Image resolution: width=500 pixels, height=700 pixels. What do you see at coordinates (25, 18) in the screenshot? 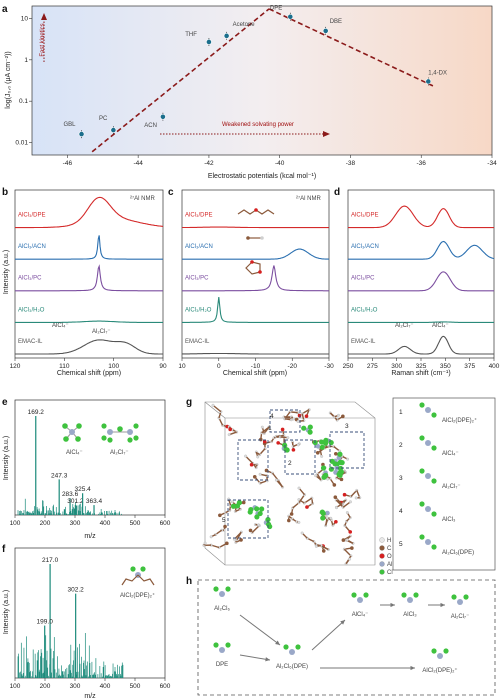
I see `panel-a-ytick-label: 10` at bounding box center [25, 18].